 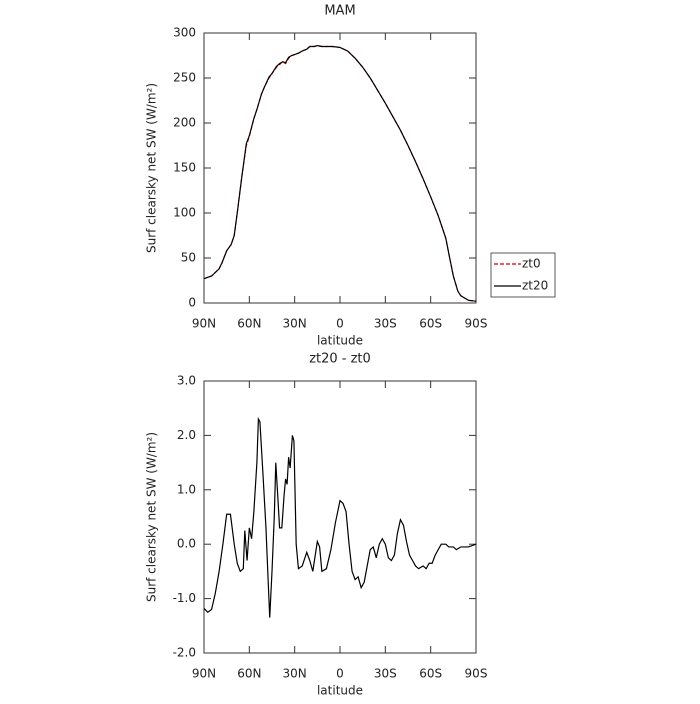 I want to click on y-tick-label: 300, so click(x=184, y=33).